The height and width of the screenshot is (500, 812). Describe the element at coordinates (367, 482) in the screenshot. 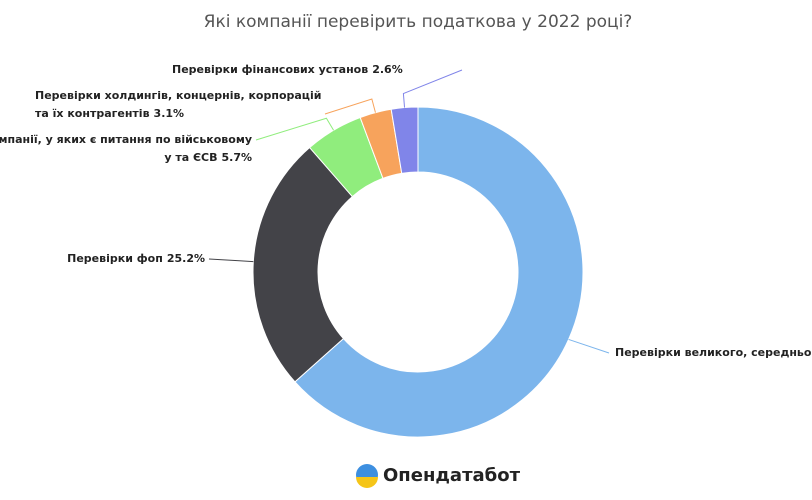

I see `logo-icon-part` at that location.